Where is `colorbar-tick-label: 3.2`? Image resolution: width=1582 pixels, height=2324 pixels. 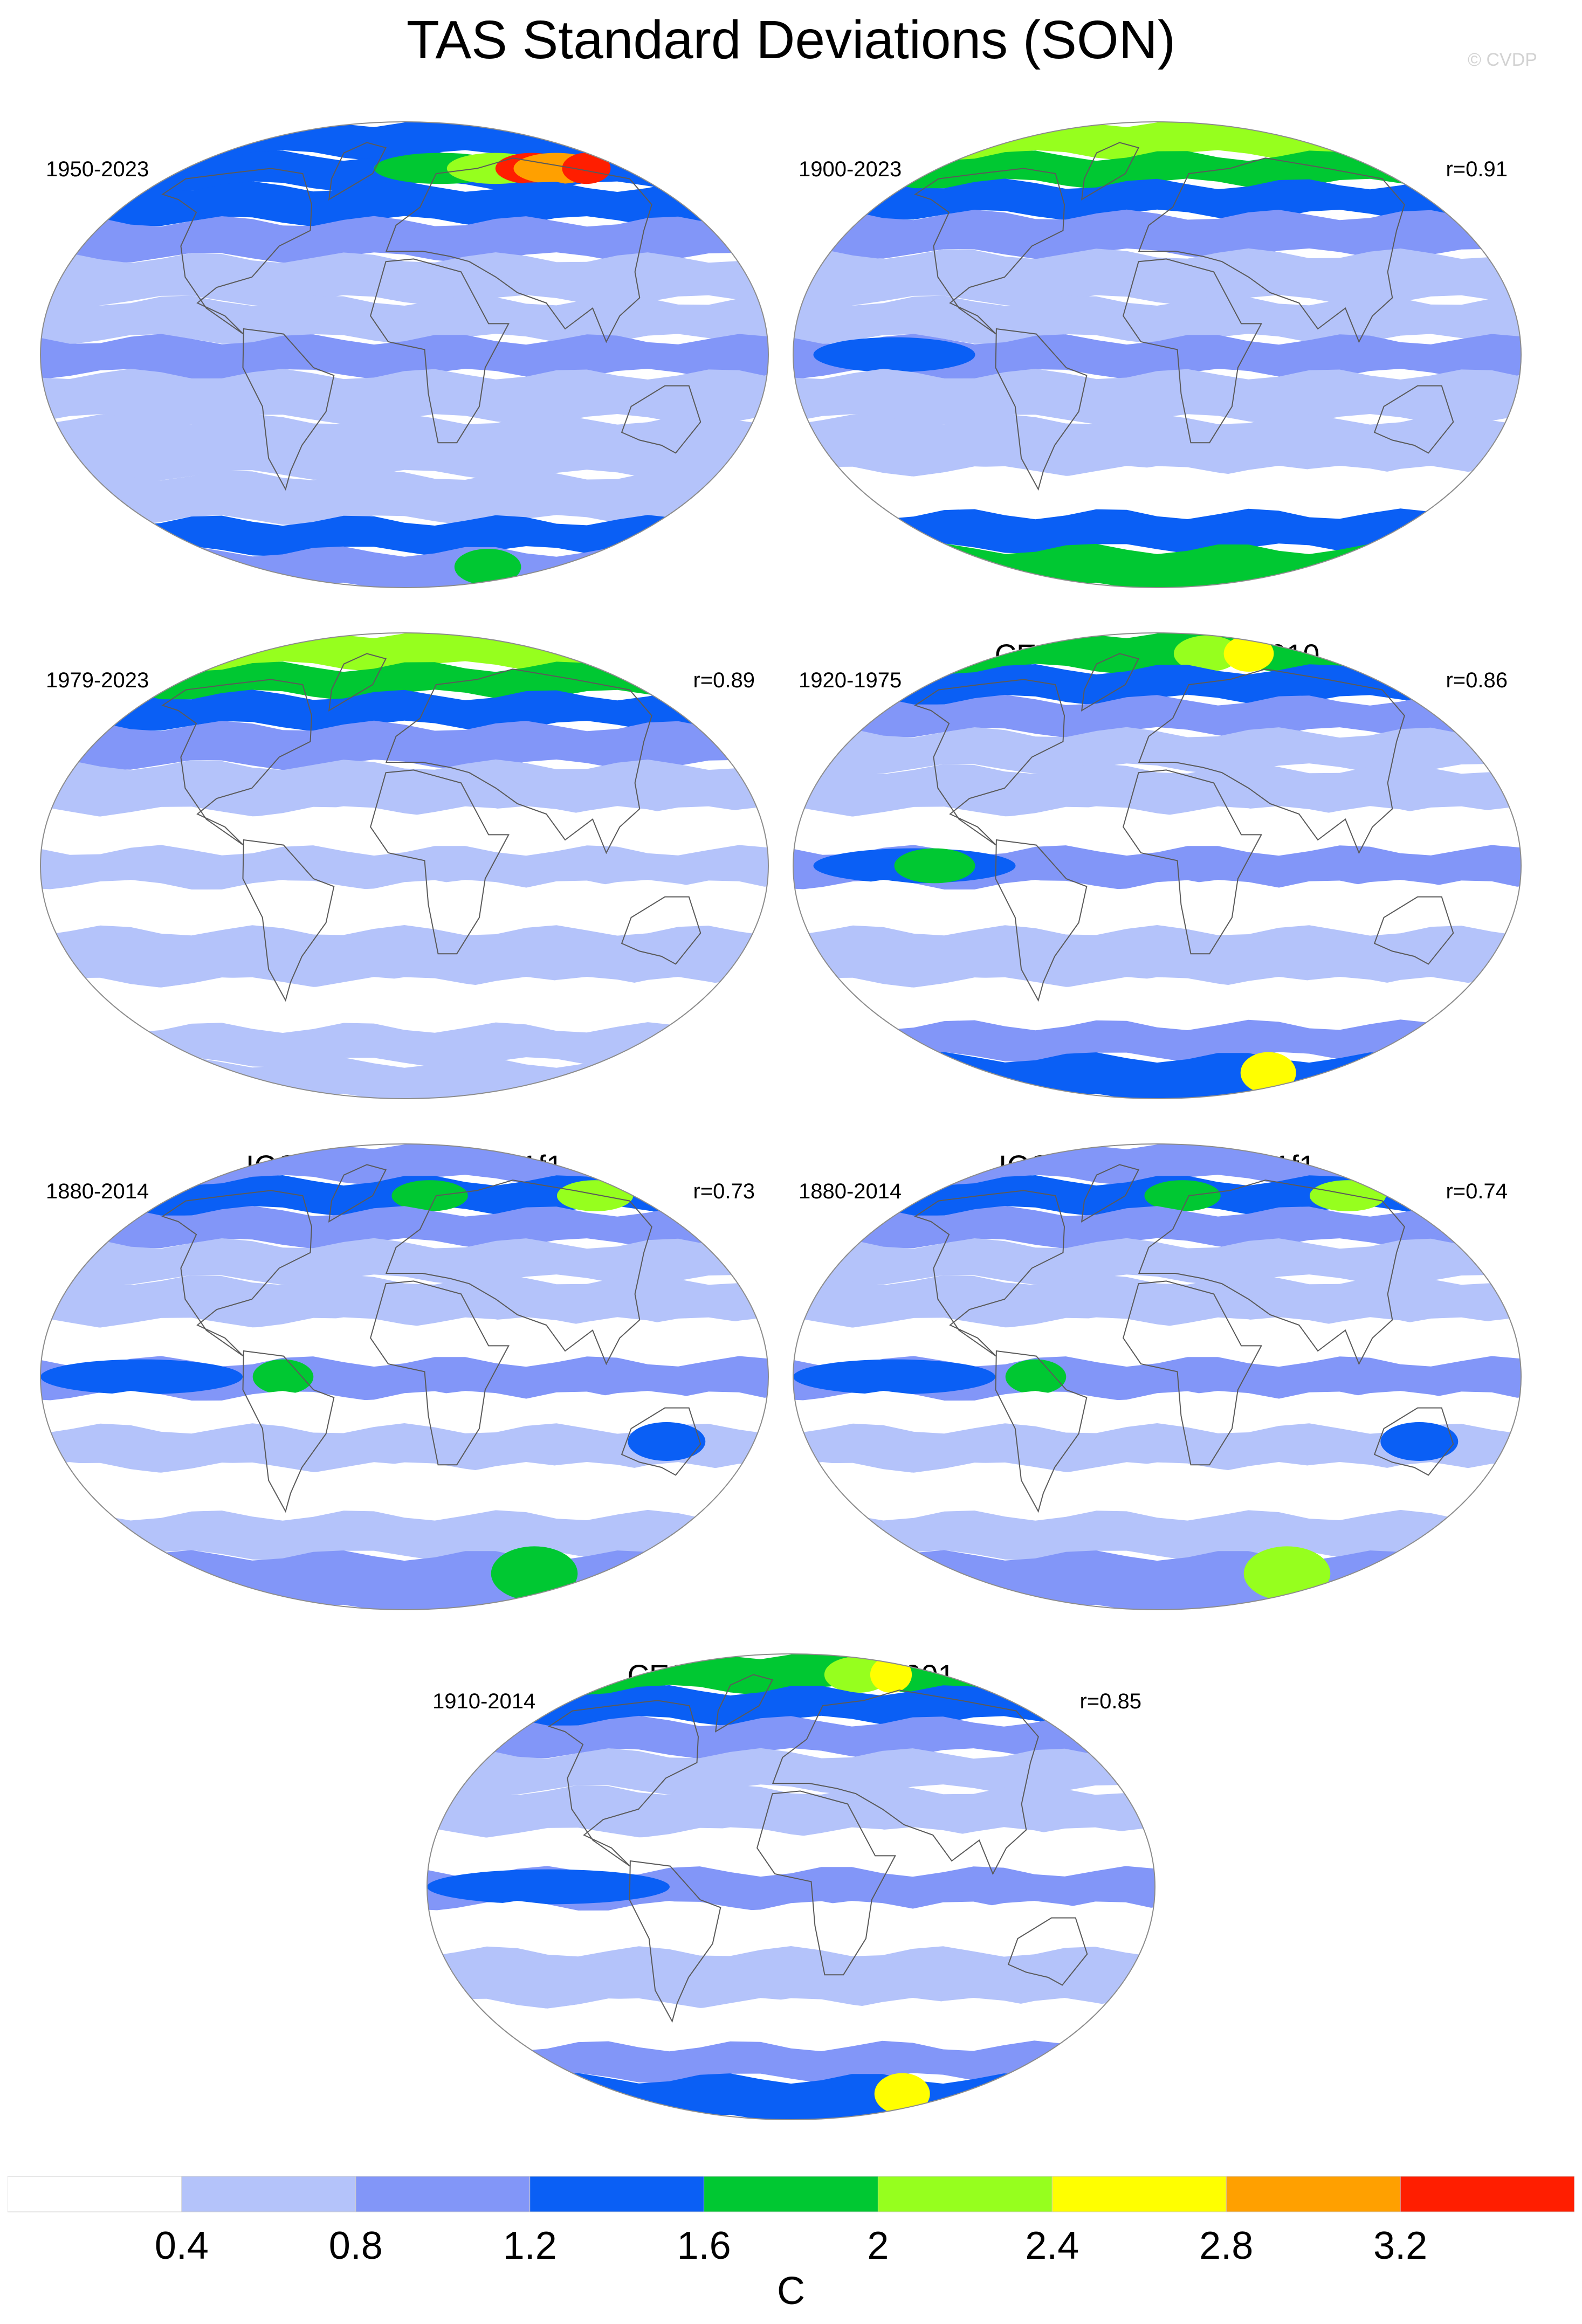
colorbar-tick-label: 3.2 is located at coordinates (1400, 2245).